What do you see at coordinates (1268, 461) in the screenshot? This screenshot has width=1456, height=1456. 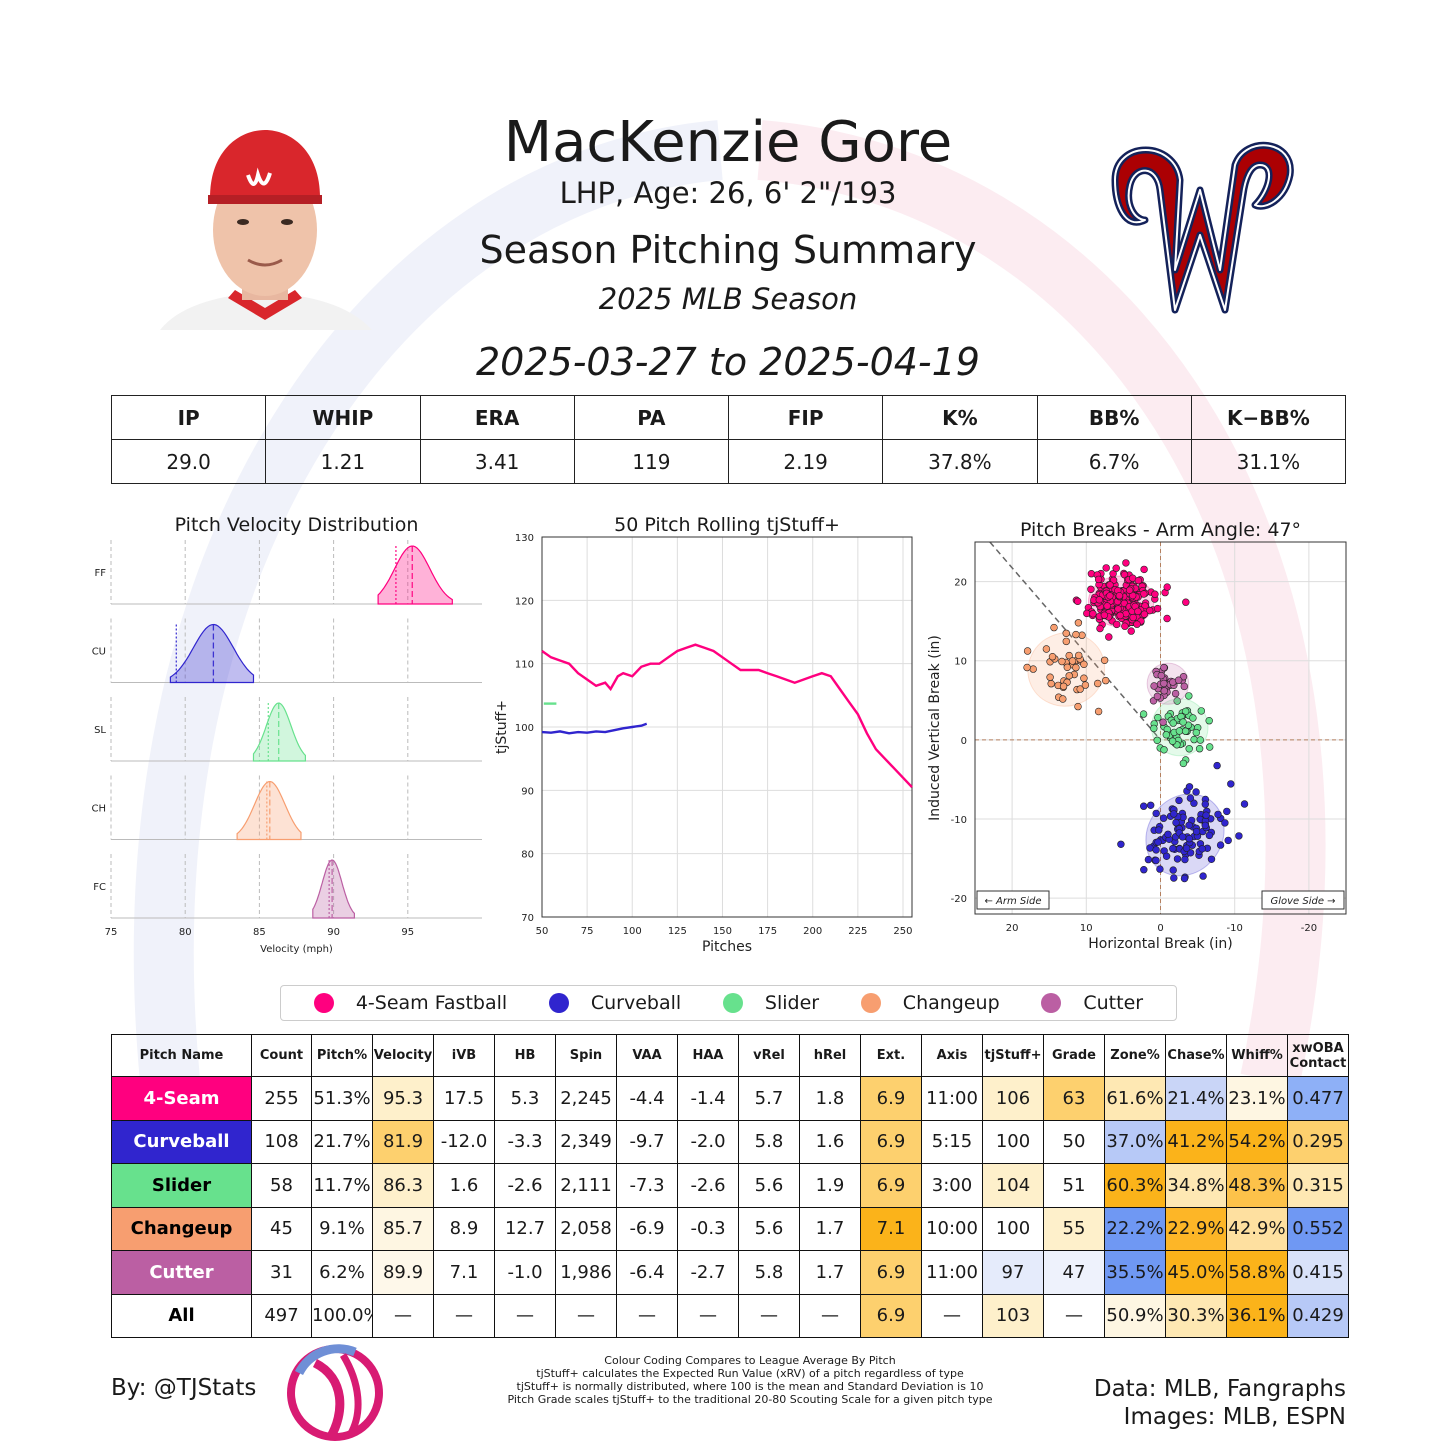 I see `stat-value: 31.1%` at bounding box center [1268, 461].